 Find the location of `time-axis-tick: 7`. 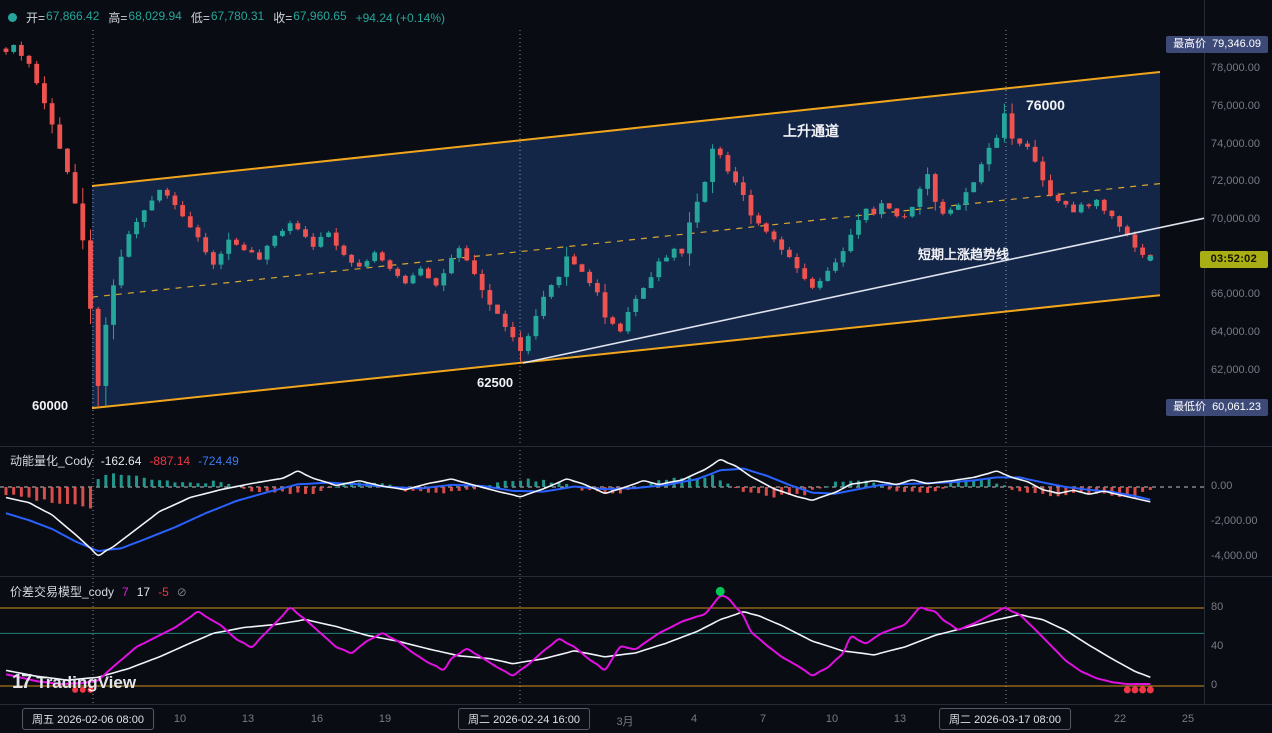

time-axis-tick: 7 is located at coordinates (763, 719).